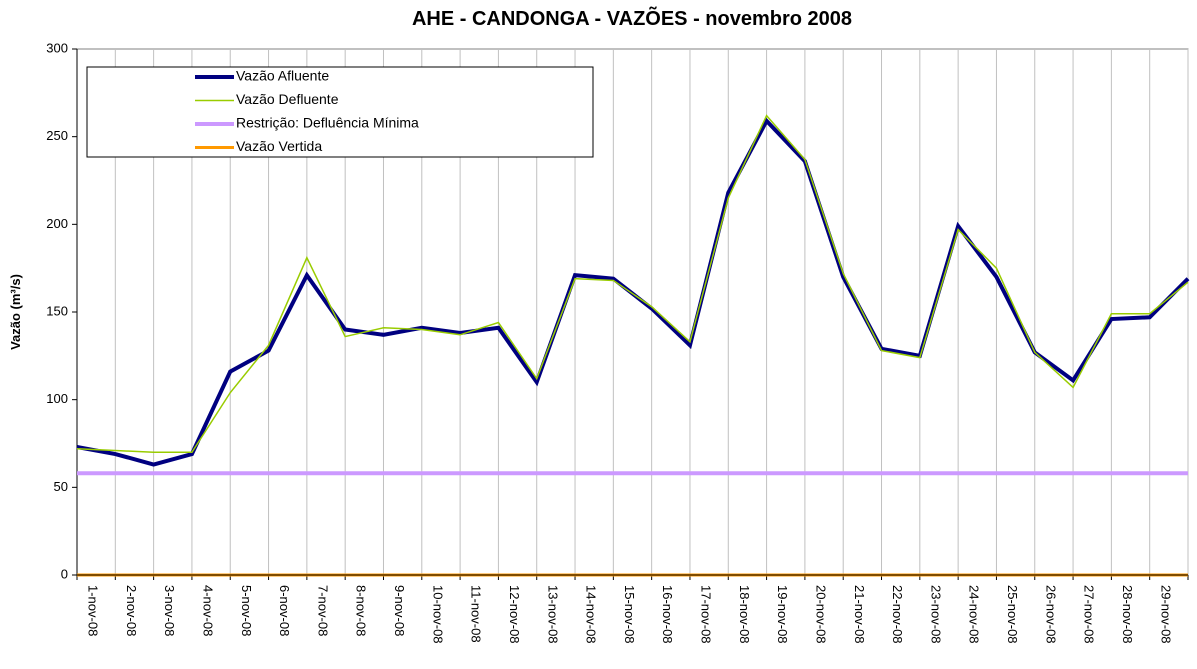  Describe the element at coordinates (476, 614) in the screenshot. I see `x-tick-label: 11-nov-08` at that location.